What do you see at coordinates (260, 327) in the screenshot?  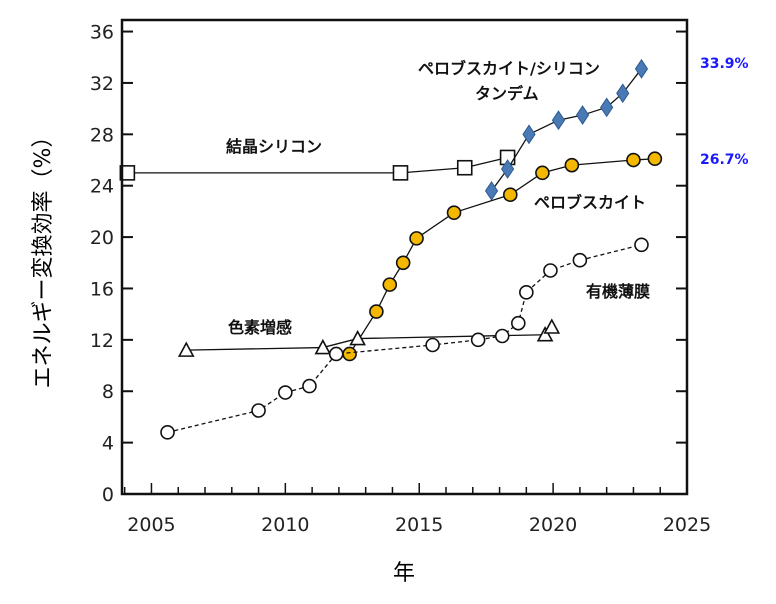 I see `annotation-dye: 色素増感` at bounding box center [260, 327].